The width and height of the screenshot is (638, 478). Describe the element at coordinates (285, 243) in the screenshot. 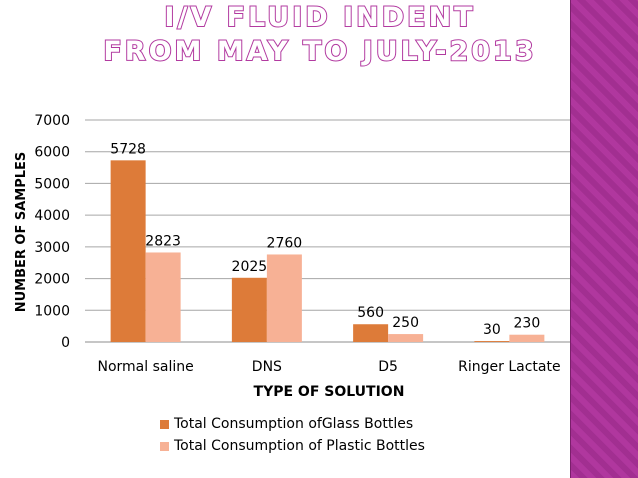

I see `data-label: 2760` at that location.